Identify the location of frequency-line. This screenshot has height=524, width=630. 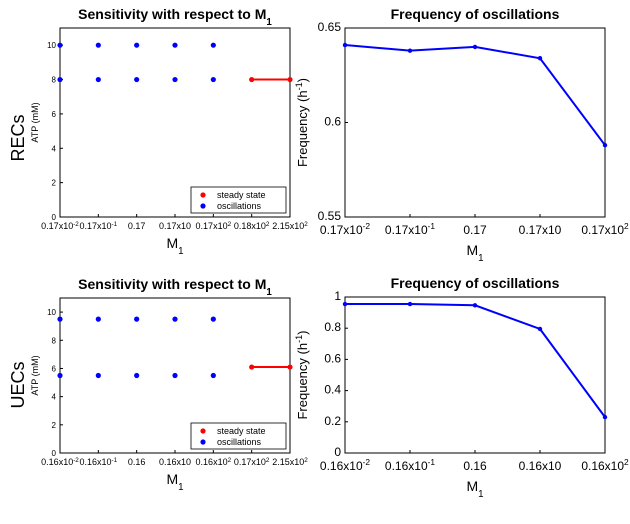
(475, 360).